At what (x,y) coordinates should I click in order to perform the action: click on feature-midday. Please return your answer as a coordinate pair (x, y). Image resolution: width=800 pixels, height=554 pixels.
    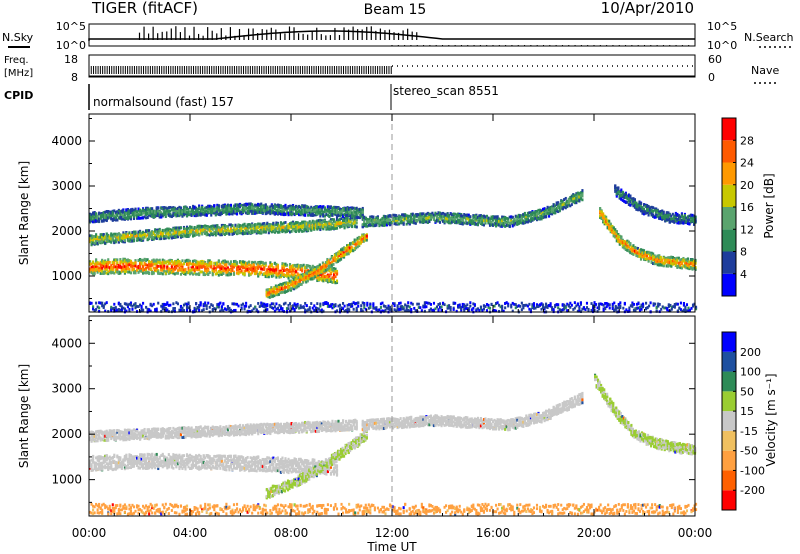
    Looking at the image, I should click on (473, 208).